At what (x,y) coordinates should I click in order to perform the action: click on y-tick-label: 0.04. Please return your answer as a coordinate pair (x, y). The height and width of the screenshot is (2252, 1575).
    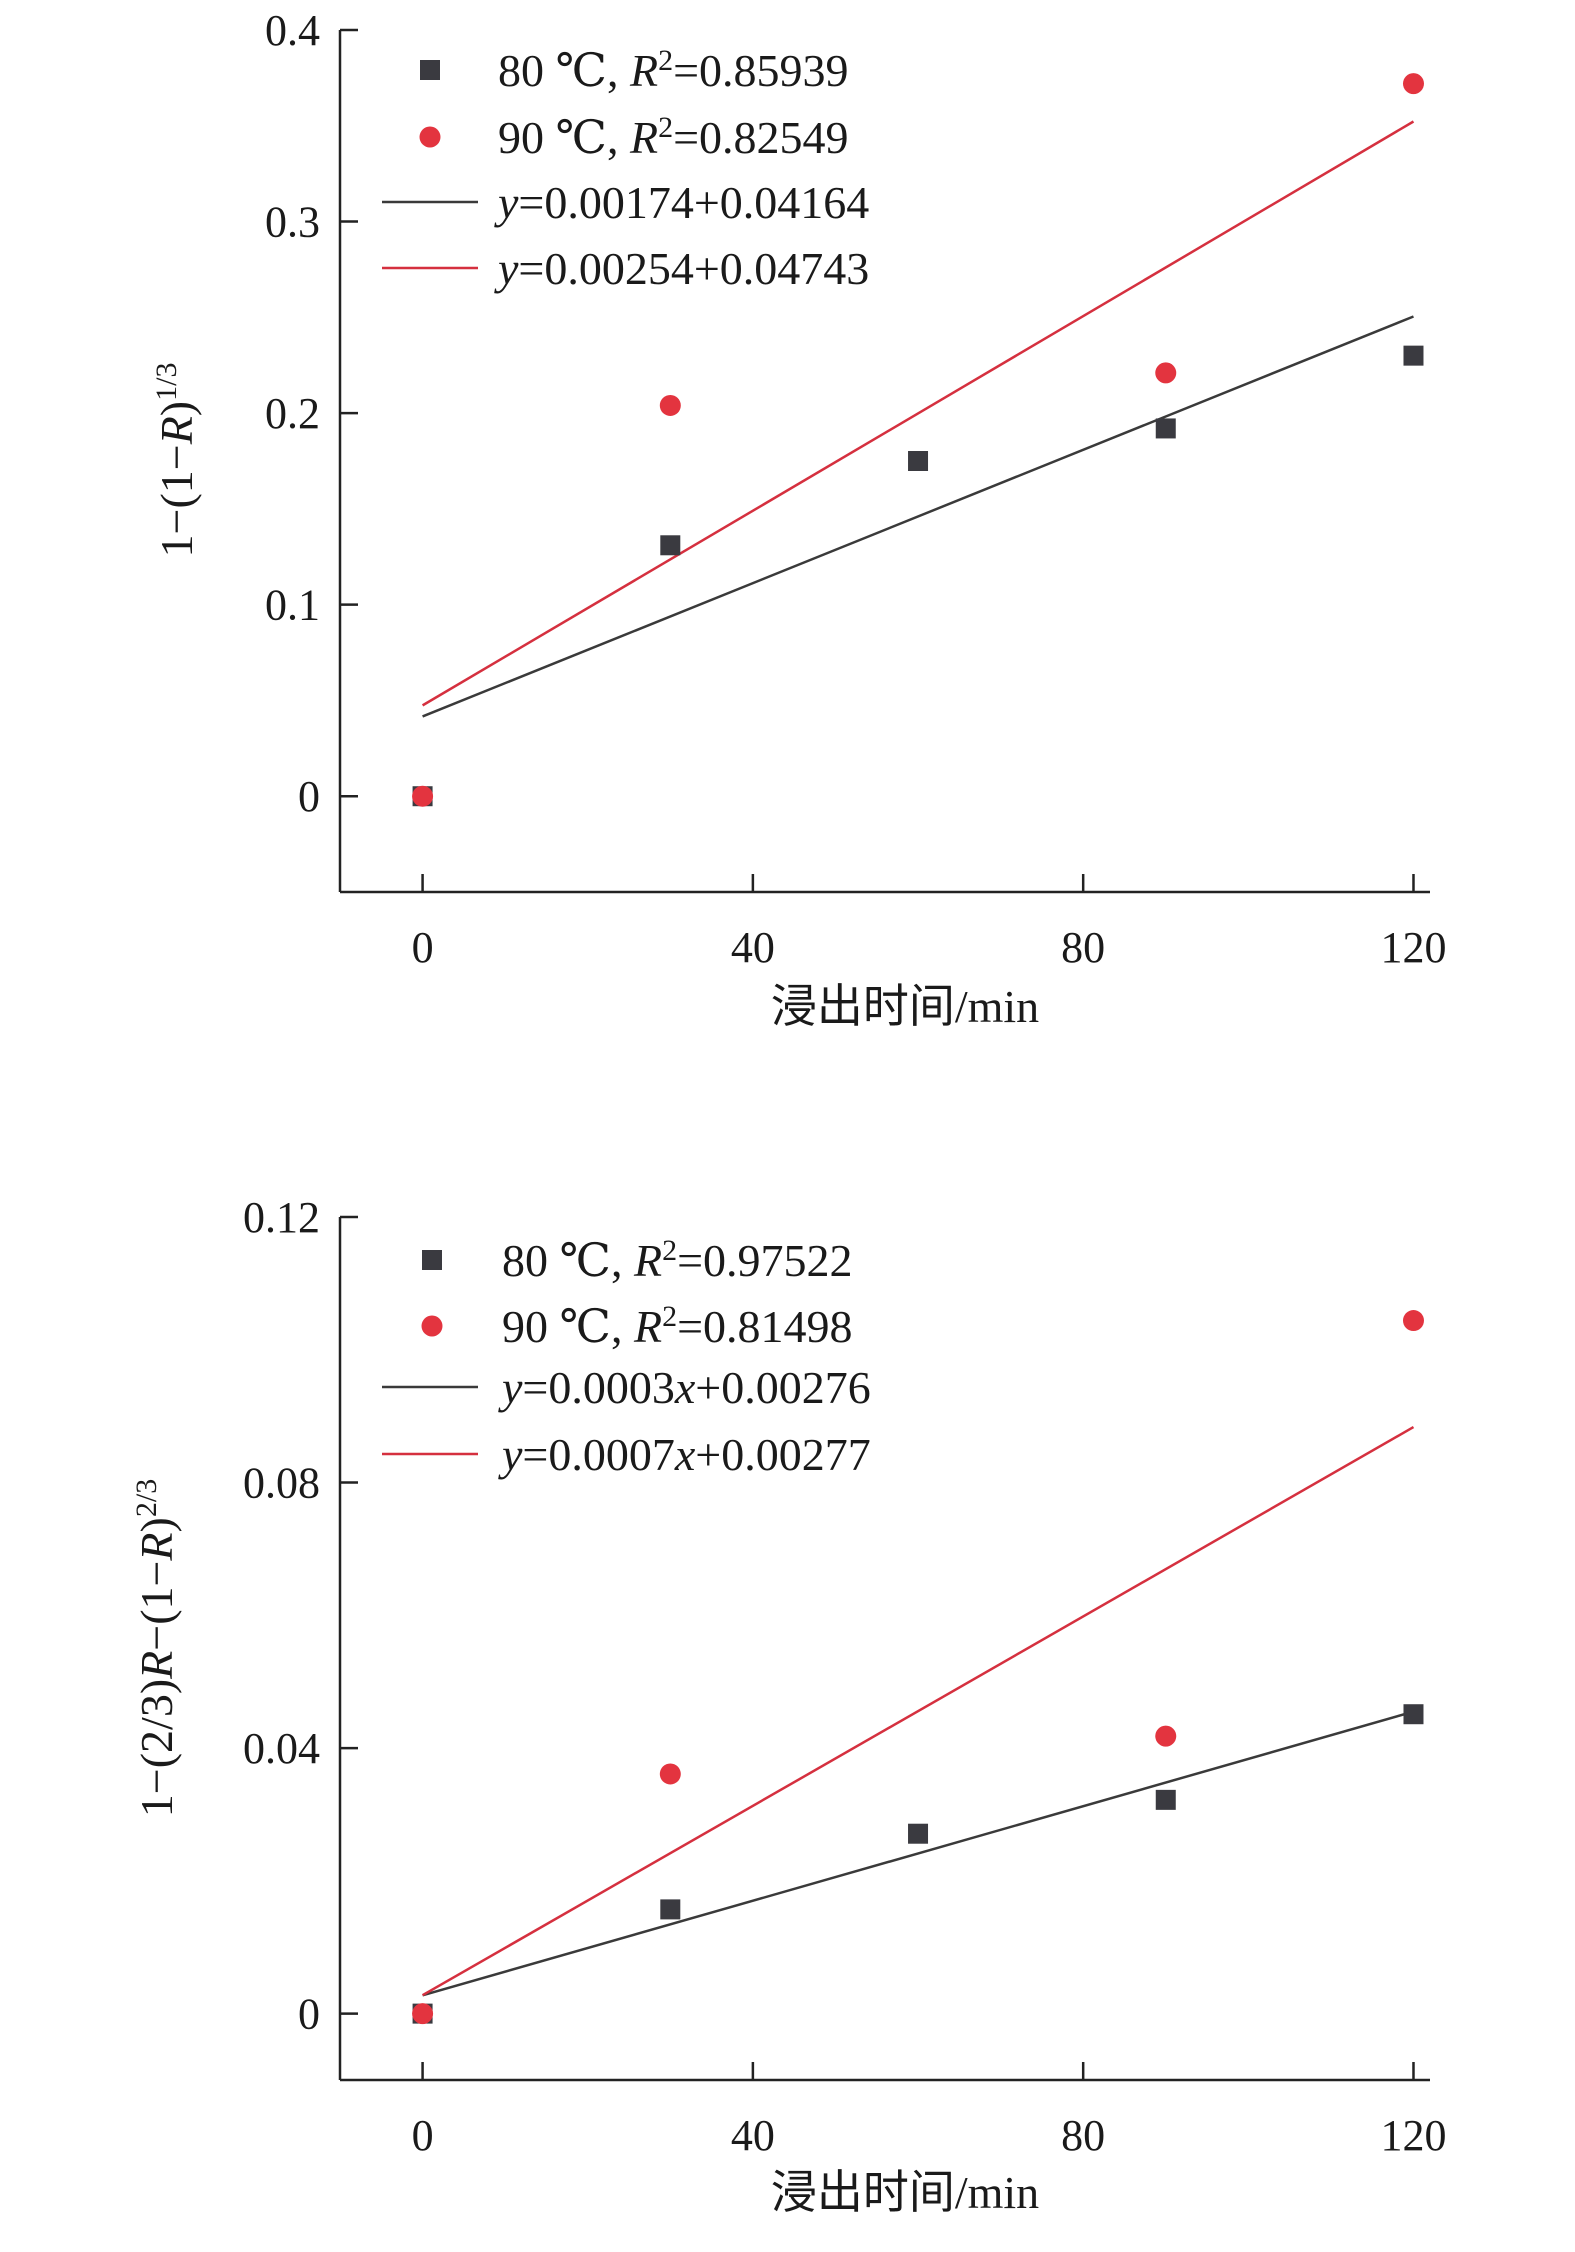
    Looking at the image, I should click on (281, 1748).